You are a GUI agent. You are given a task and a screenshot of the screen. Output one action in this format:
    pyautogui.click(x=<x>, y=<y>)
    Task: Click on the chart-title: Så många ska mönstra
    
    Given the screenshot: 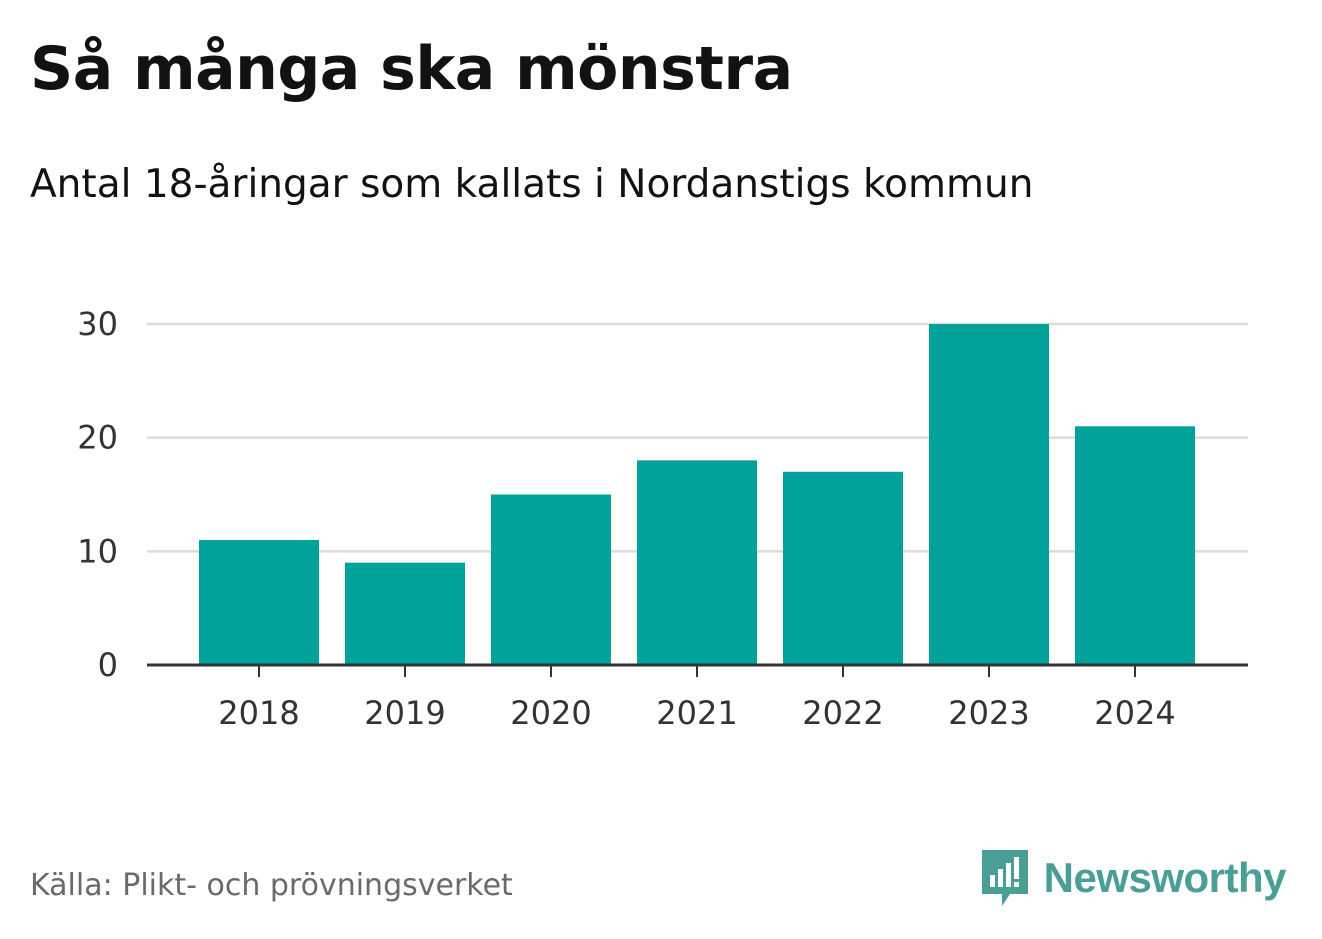 What is the action you would take?
    pyautogui.click(x=411, y=69)
    